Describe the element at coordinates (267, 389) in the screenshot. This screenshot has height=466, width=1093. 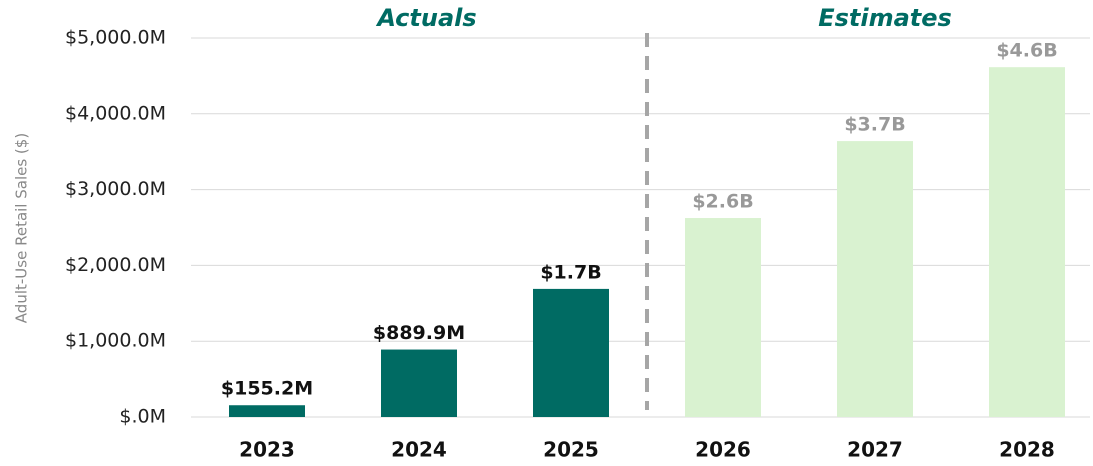
I see `value-label: $155.2M` at that location.